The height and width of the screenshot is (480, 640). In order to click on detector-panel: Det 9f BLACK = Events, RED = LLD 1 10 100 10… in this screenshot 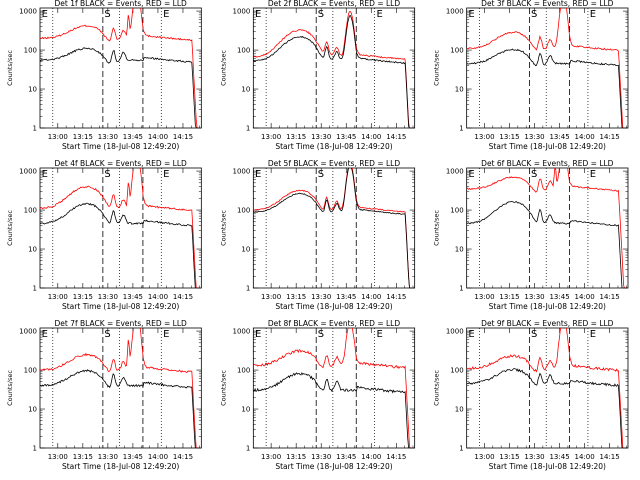, I will do `click(531, 395)`.